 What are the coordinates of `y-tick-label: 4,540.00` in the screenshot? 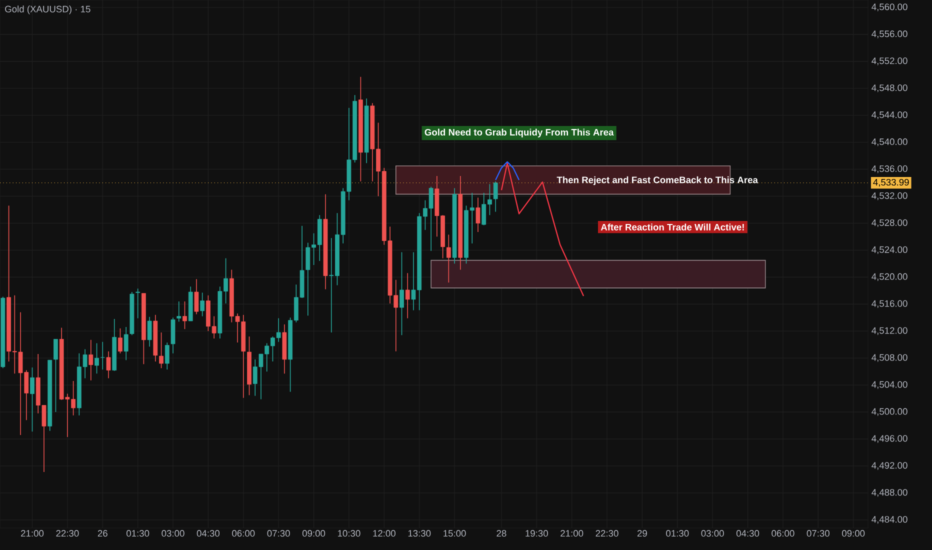 It's located at (890, 142).